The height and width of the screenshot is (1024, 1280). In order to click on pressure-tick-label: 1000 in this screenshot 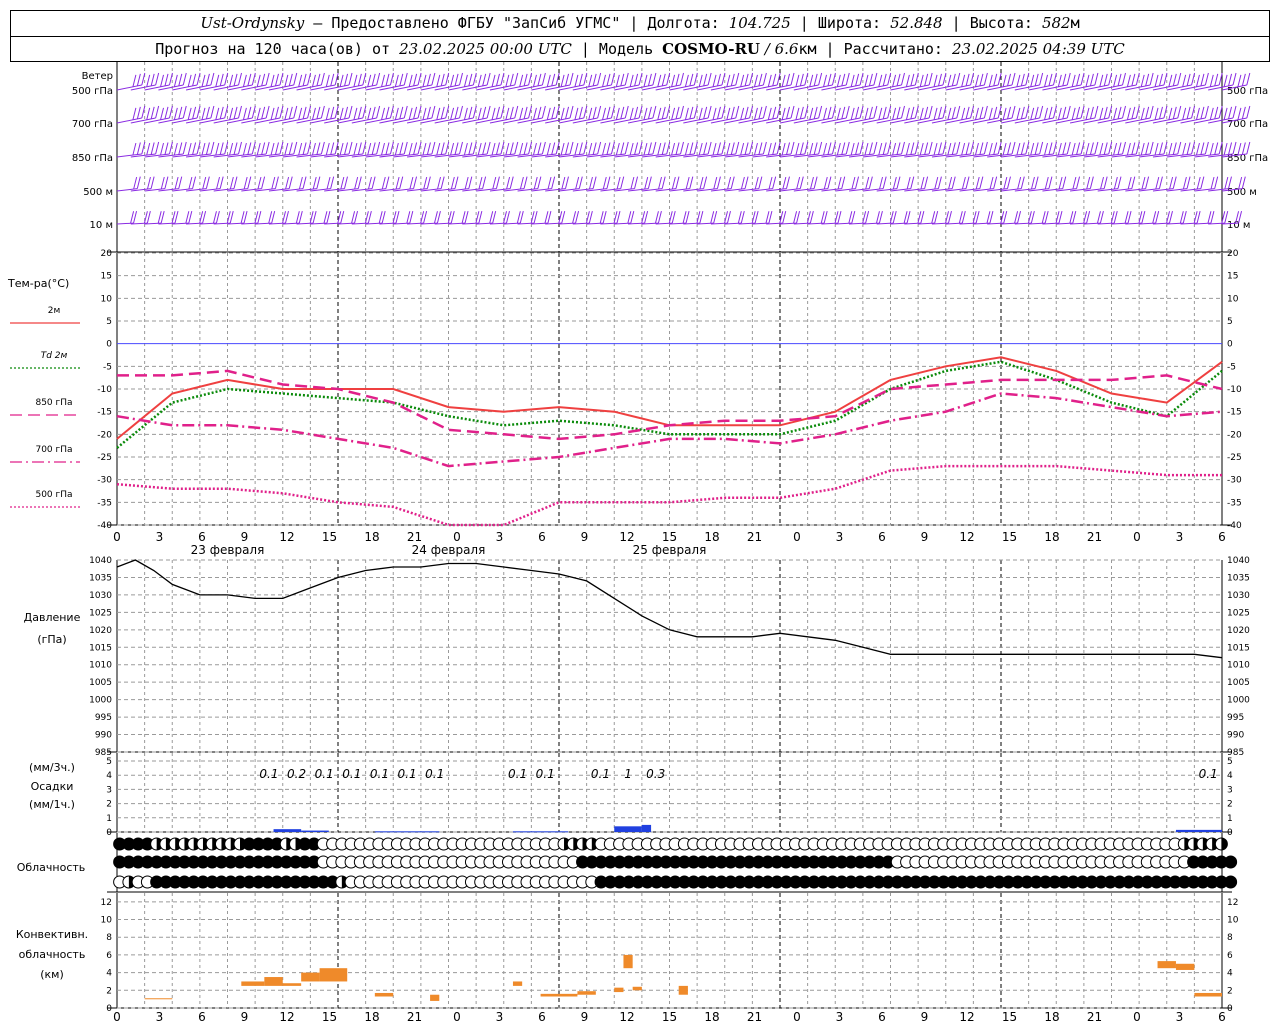, I will do `click(100, 701)`.